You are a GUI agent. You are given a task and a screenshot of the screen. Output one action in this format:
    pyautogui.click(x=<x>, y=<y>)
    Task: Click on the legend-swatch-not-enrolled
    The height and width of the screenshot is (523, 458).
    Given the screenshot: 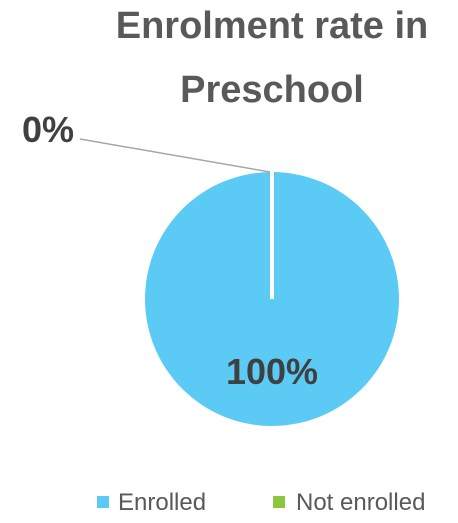 What is the action you would take?
    pyautogui.click(x=279, y=502)
    